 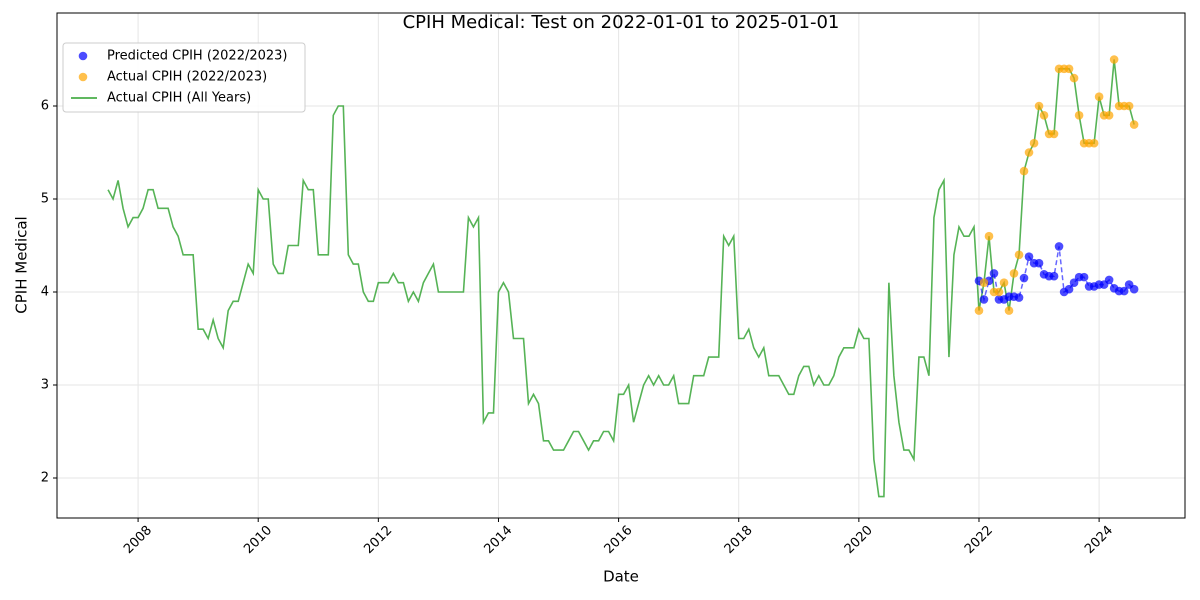 I want to click on y-tick-label: 2, so click(x=45, y=478).